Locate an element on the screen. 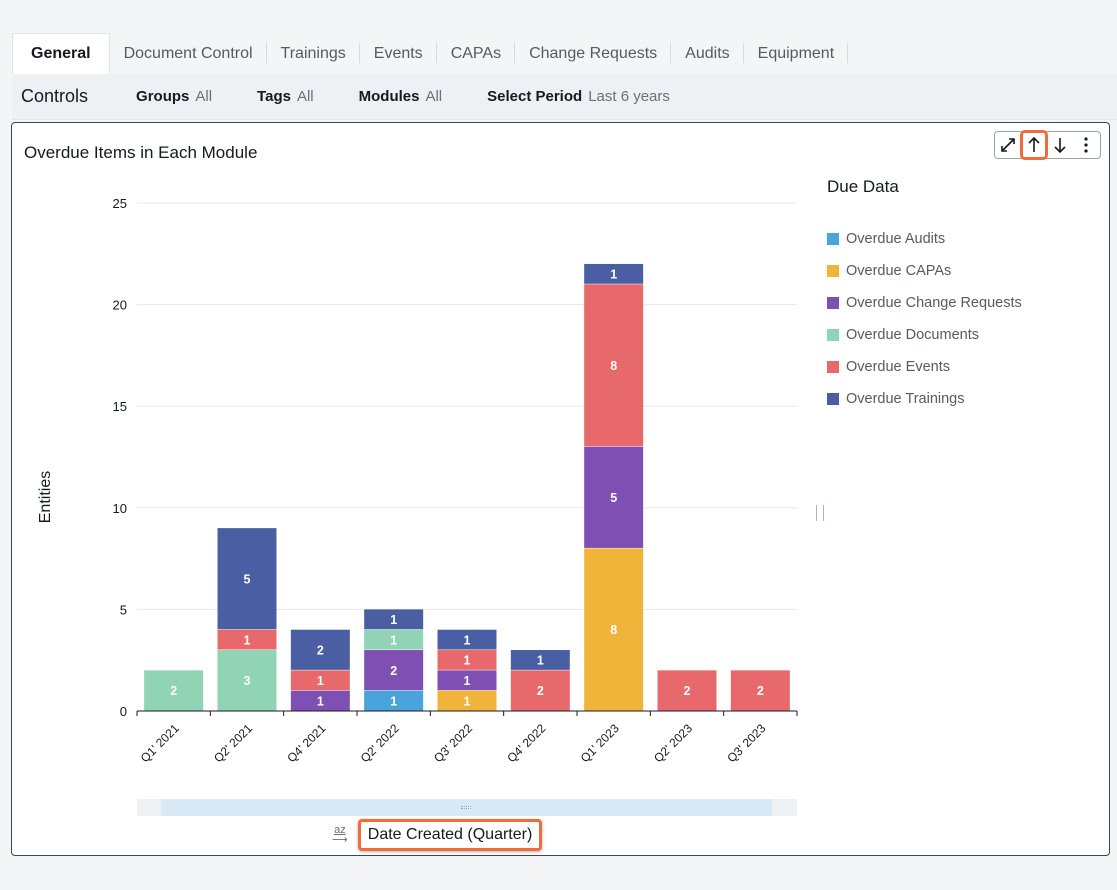 The height and width of the screenshot is (890, 1117). period-filter-value: Last 6 years is located at coordinates (629, 96).